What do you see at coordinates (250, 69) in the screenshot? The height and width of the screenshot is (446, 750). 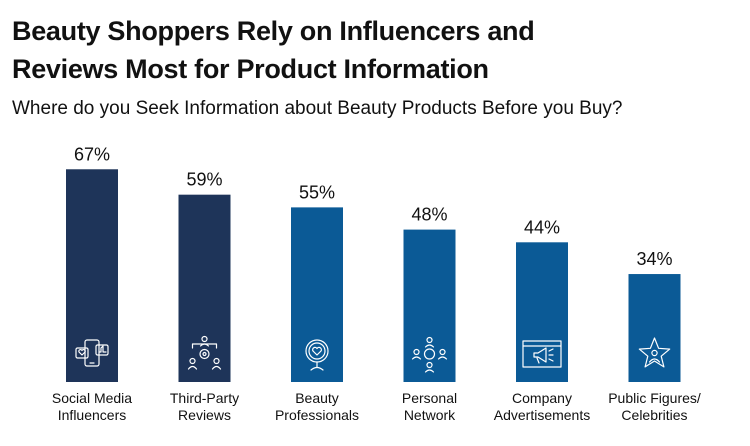 I see `chart-title-line-2: Reviews Most for Product Information` at bounding box center [250, 69].